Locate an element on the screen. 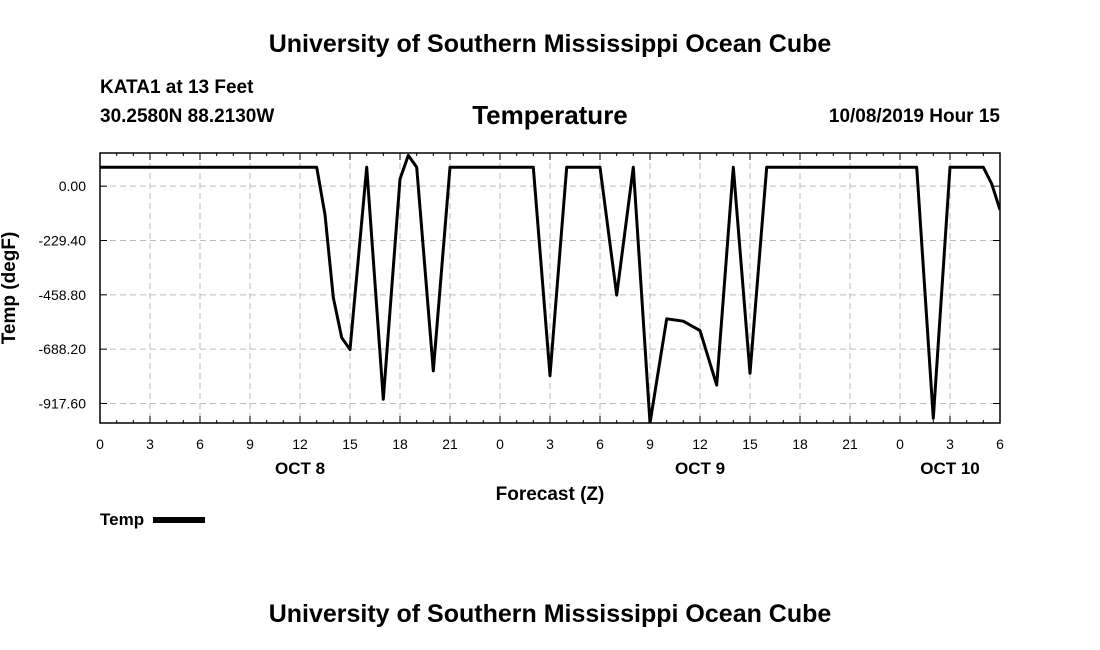  legend-line-swatch is located at coordinates (179, 520).